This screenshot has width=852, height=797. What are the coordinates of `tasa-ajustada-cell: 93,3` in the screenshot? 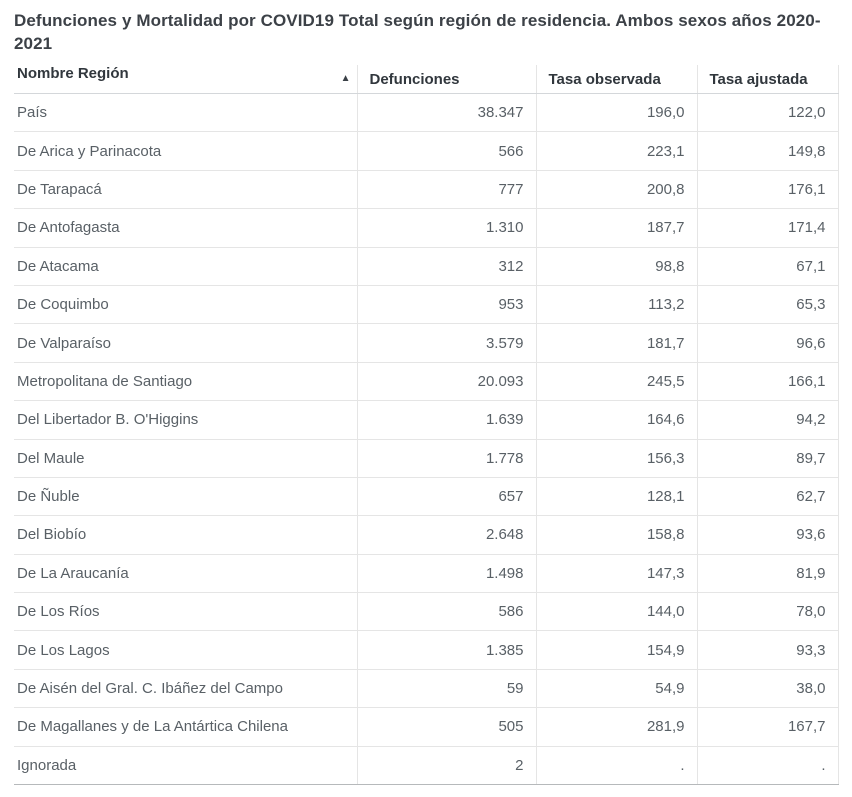 It's located at (768, 650).